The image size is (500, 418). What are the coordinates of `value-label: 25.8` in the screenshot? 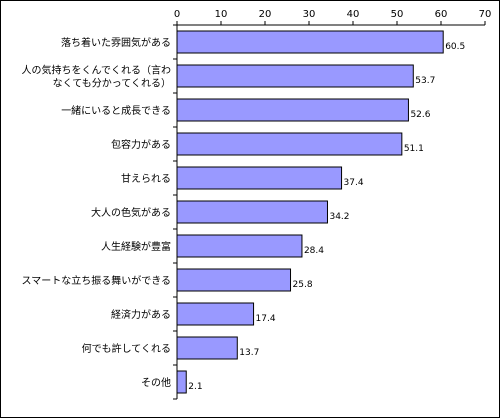 It's located at (303, 285).